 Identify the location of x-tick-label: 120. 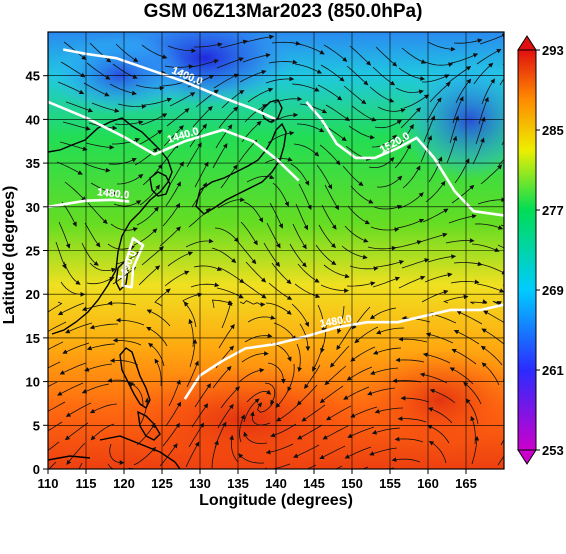
(124, 483).